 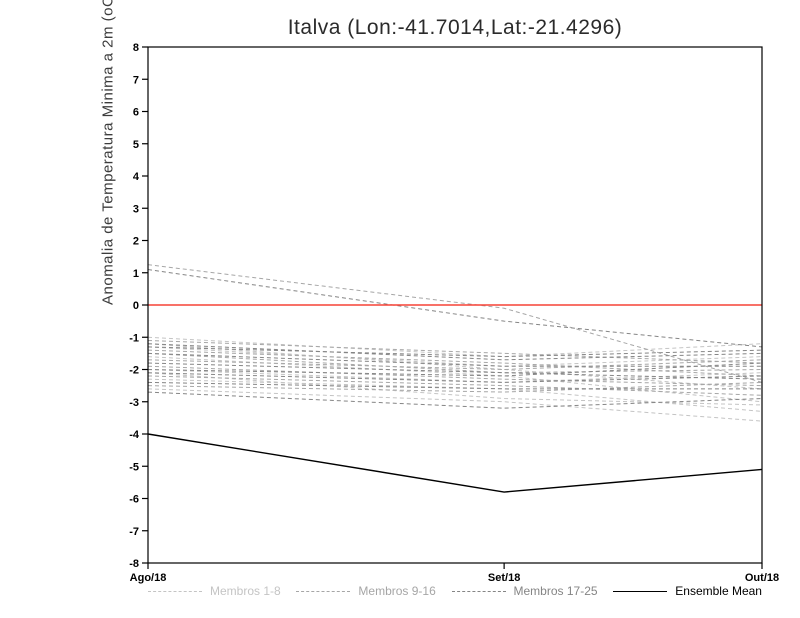 I want to click on y-tick-label: -3, so click(x=134, y=403).